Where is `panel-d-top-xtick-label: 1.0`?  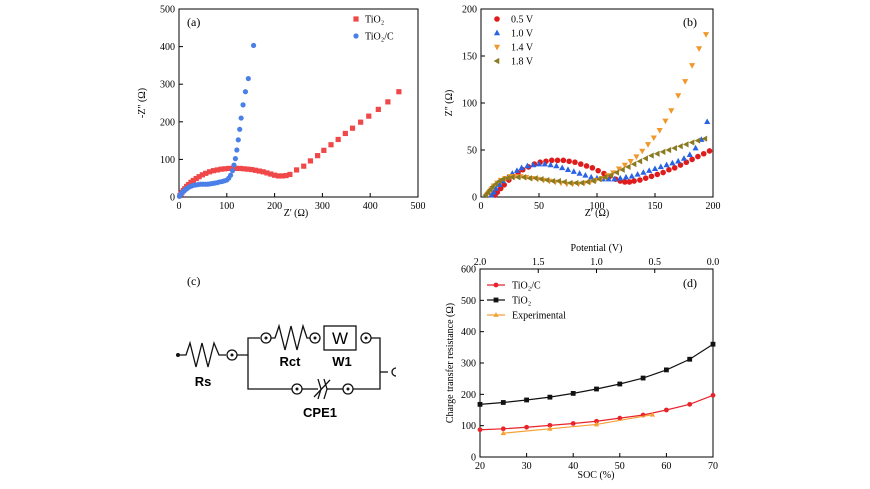
panel-d-top-xtick-label: 1.0 is located at coordinates (596, 262).